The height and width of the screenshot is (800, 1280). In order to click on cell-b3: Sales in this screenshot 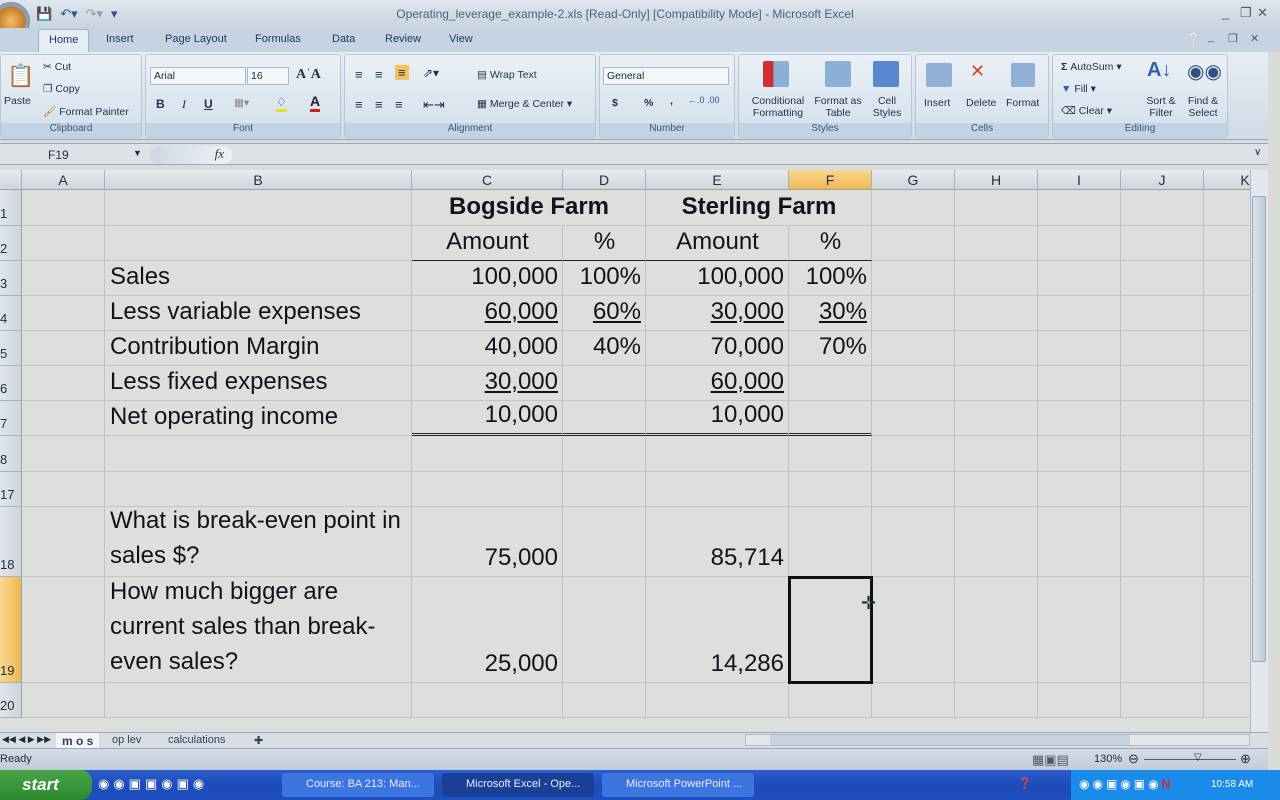, I will do `click(258, 278)`.